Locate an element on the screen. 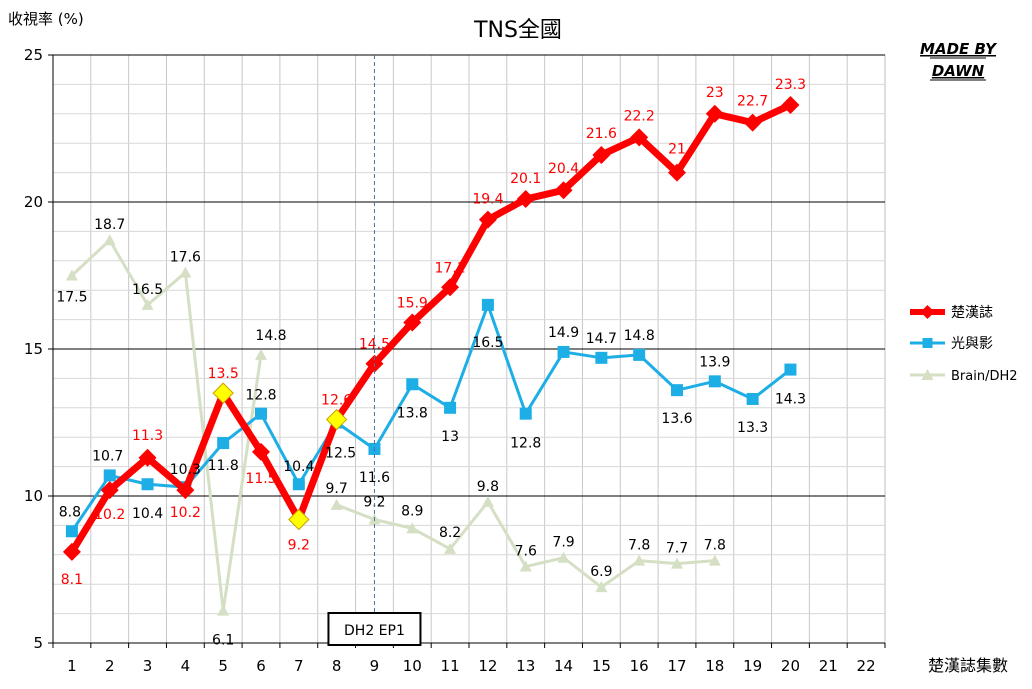  data-label-guang-yu-ying: 12.8 is located at coordinates (260, 396).